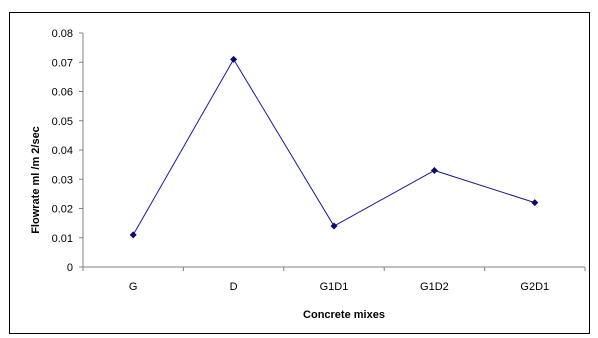 The height and width of the screenshot is (338, 598). I want to click on x-tick-label: G1D1, so click(334, 287).